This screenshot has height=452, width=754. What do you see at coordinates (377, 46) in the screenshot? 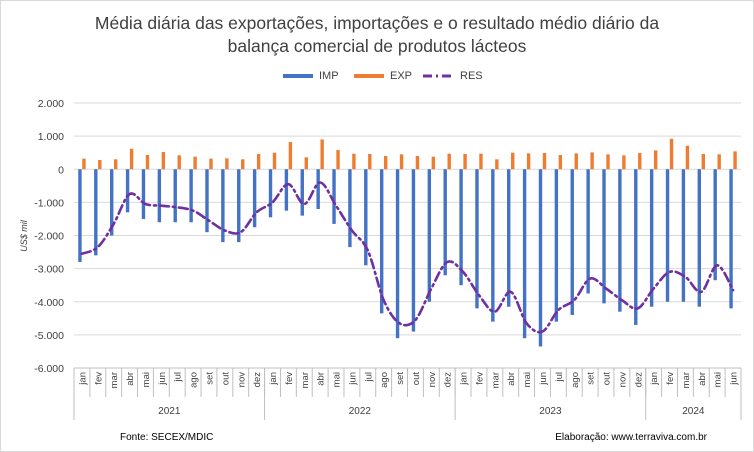
I see `chart-title-line2: balança comercial de produtos lácteos` at bounding box center [377, 46].